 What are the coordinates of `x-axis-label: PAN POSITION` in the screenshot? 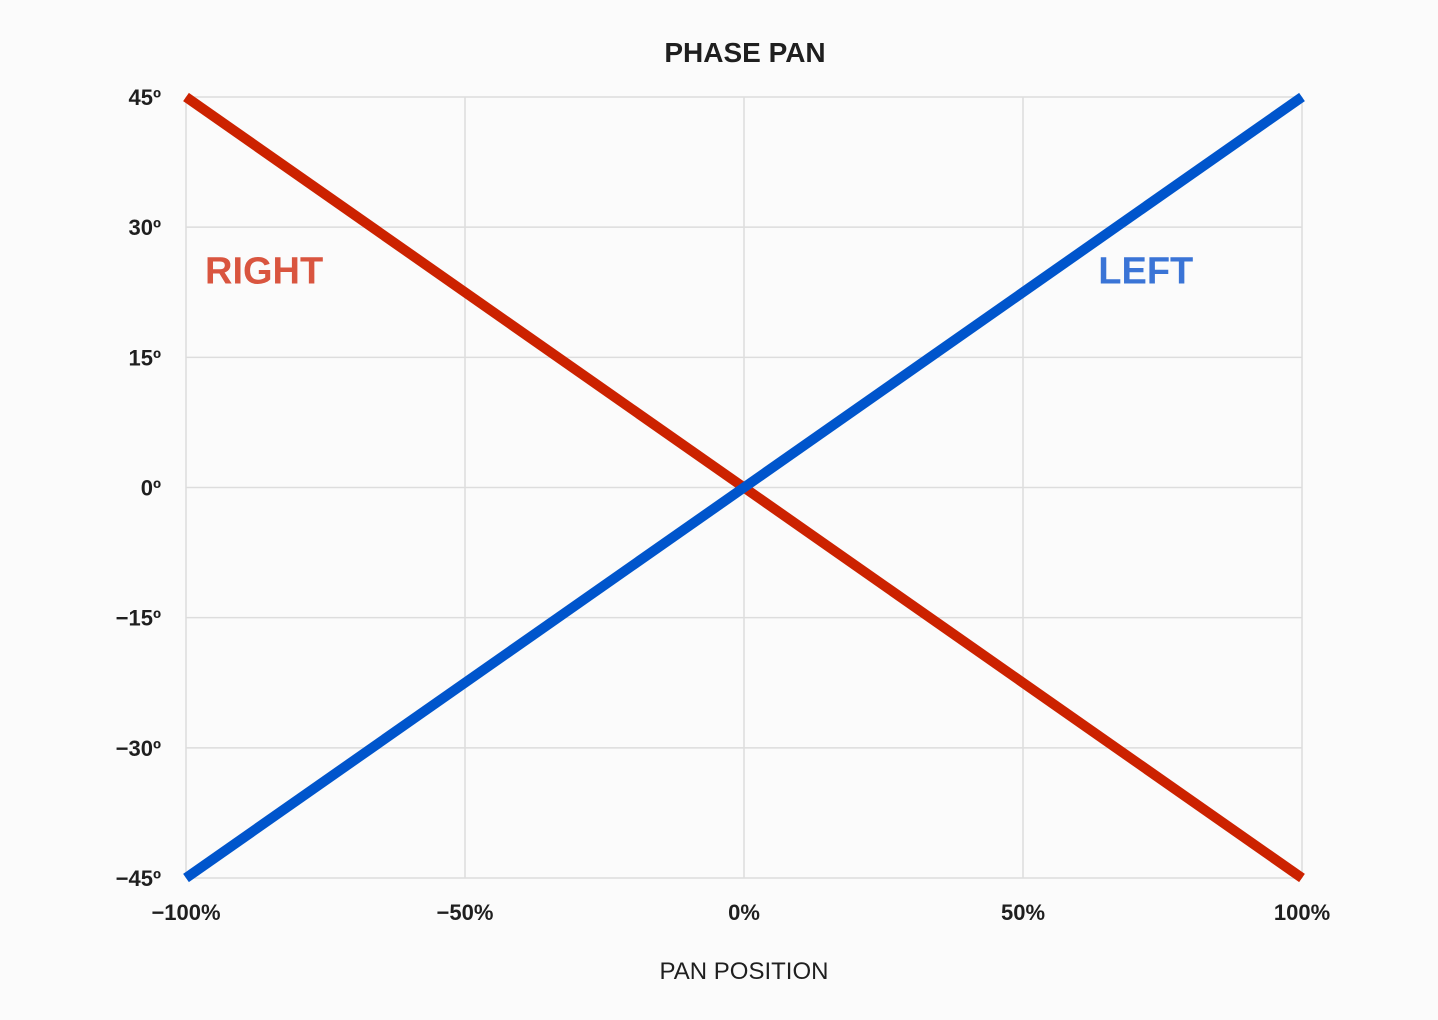 It's located at (744, 971).